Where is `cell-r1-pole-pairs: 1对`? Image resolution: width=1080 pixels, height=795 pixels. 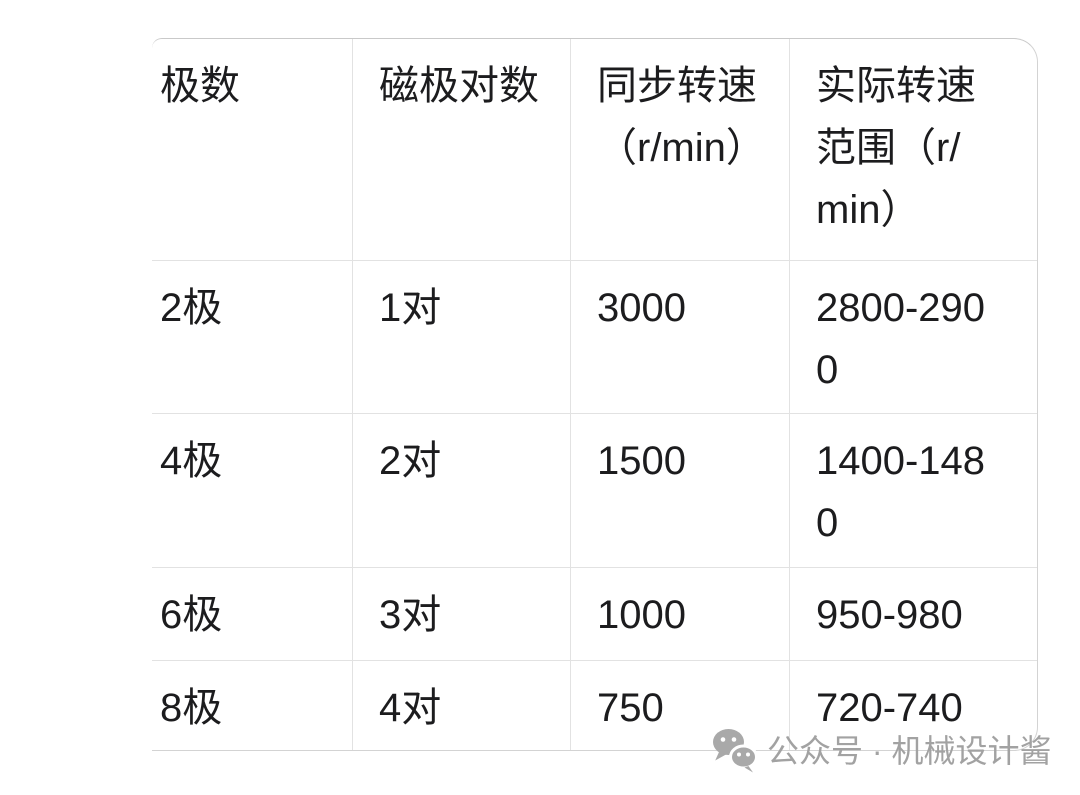
cell-r1-pole-pairs: 1对 is located at coordinates (462, 337).